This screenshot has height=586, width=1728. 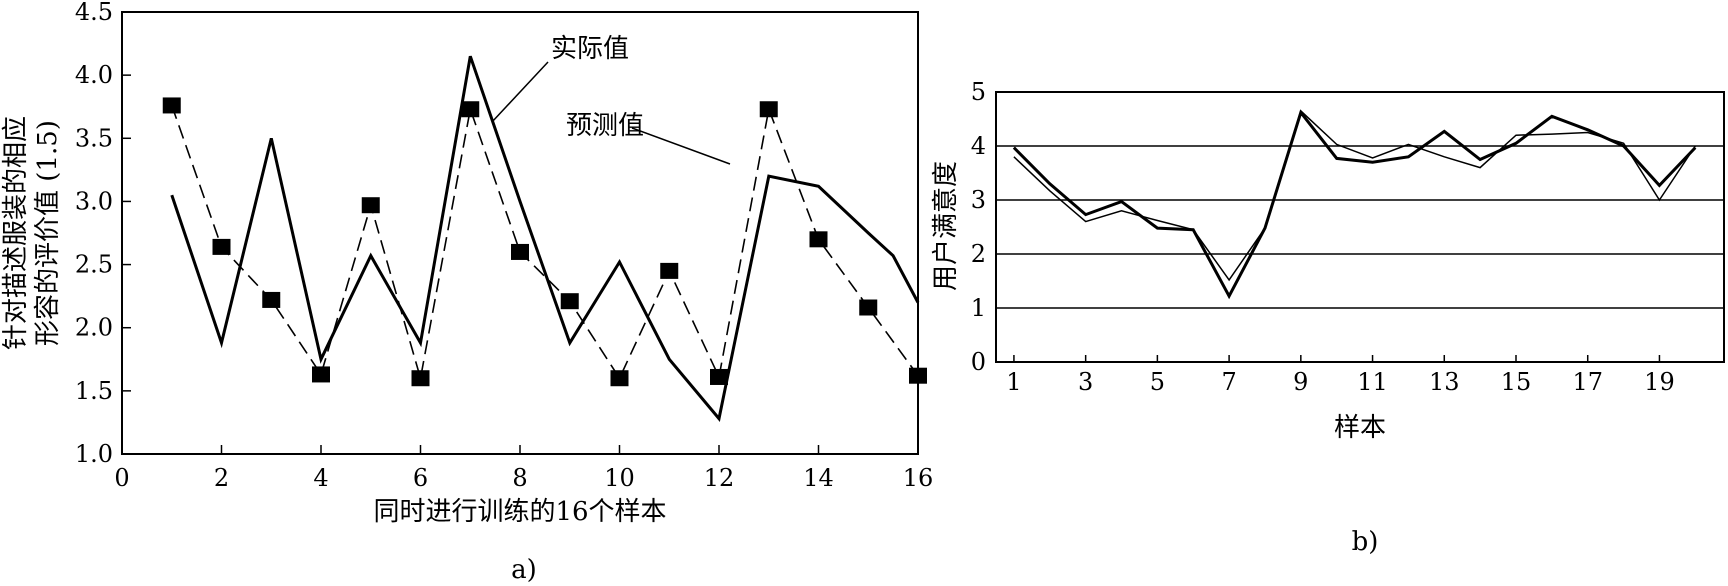 What do you see at coordinates (611, 99) in the screenshot?
I see `annotations-a: 实际值 预测值` at bounding box center [611, 99].